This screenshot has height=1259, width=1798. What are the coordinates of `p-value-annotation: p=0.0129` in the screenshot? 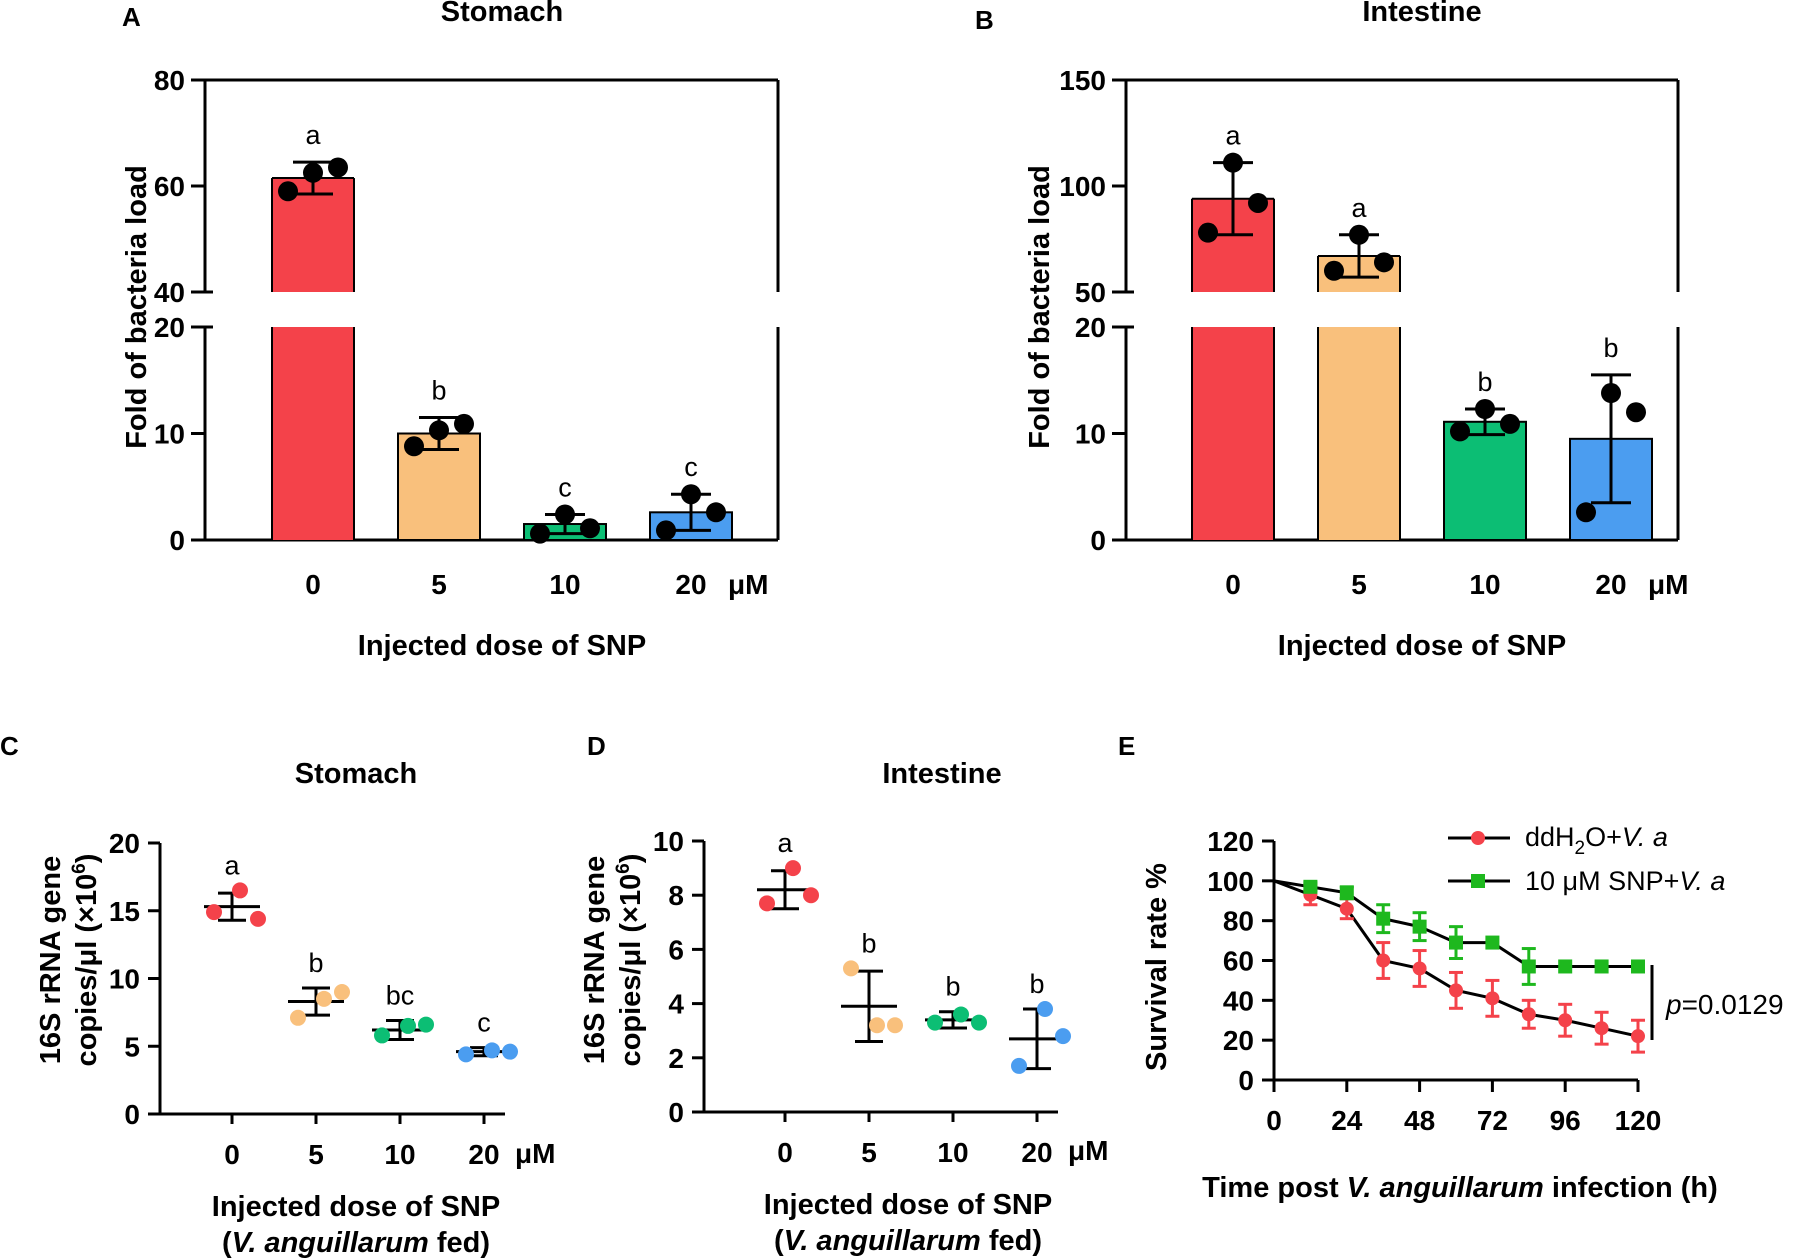 It's located at (1724, 1004).